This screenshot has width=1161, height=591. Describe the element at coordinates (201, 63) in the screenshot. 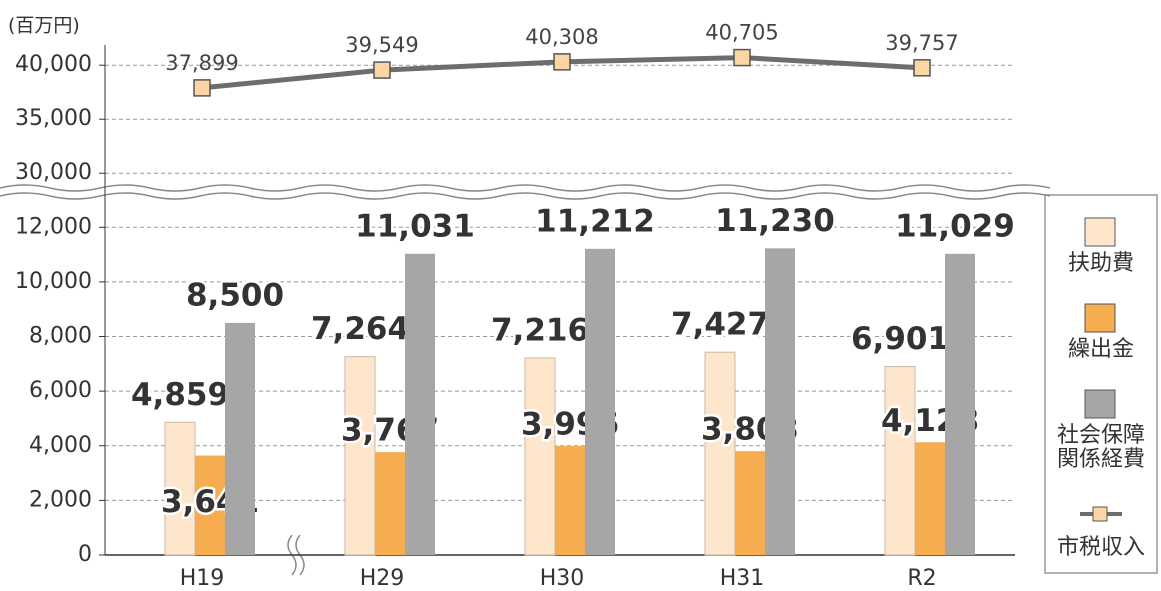

I see `data-label: 37,899` at that location.